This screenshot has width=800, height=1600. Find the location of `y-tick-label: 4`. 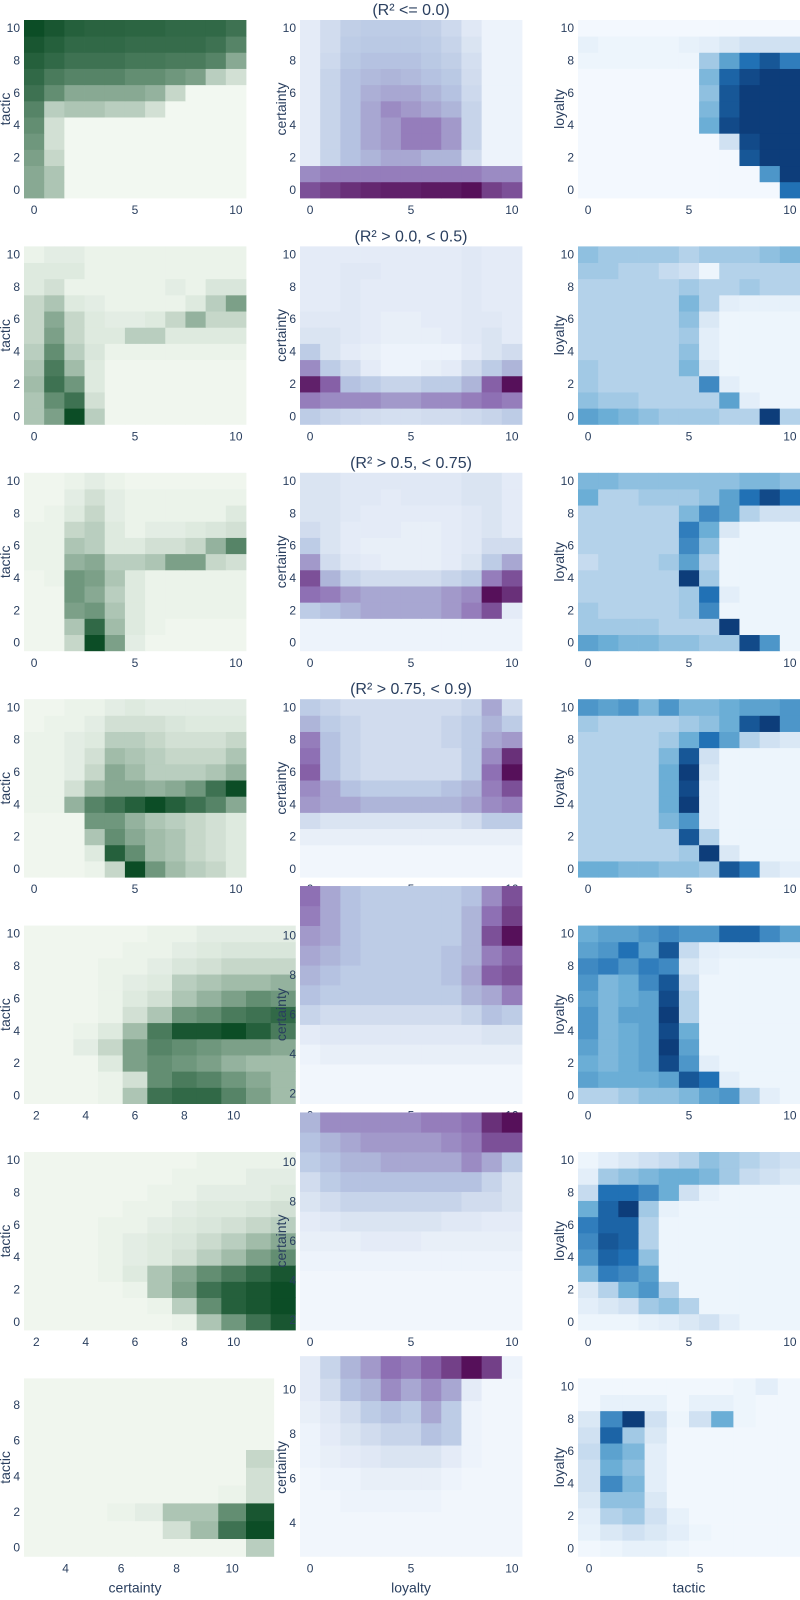

y-tick-label: 4 is located at coordinates (570, 578).